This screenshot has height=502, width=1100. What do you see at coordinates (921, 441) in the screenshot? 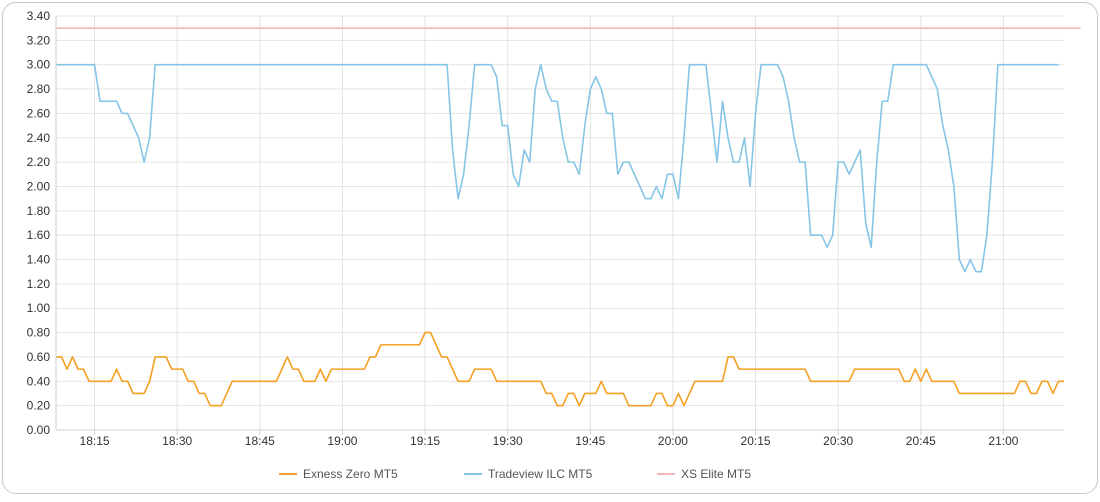
I see `x-tick-label: 20:45` at bounding box center [921, 441].